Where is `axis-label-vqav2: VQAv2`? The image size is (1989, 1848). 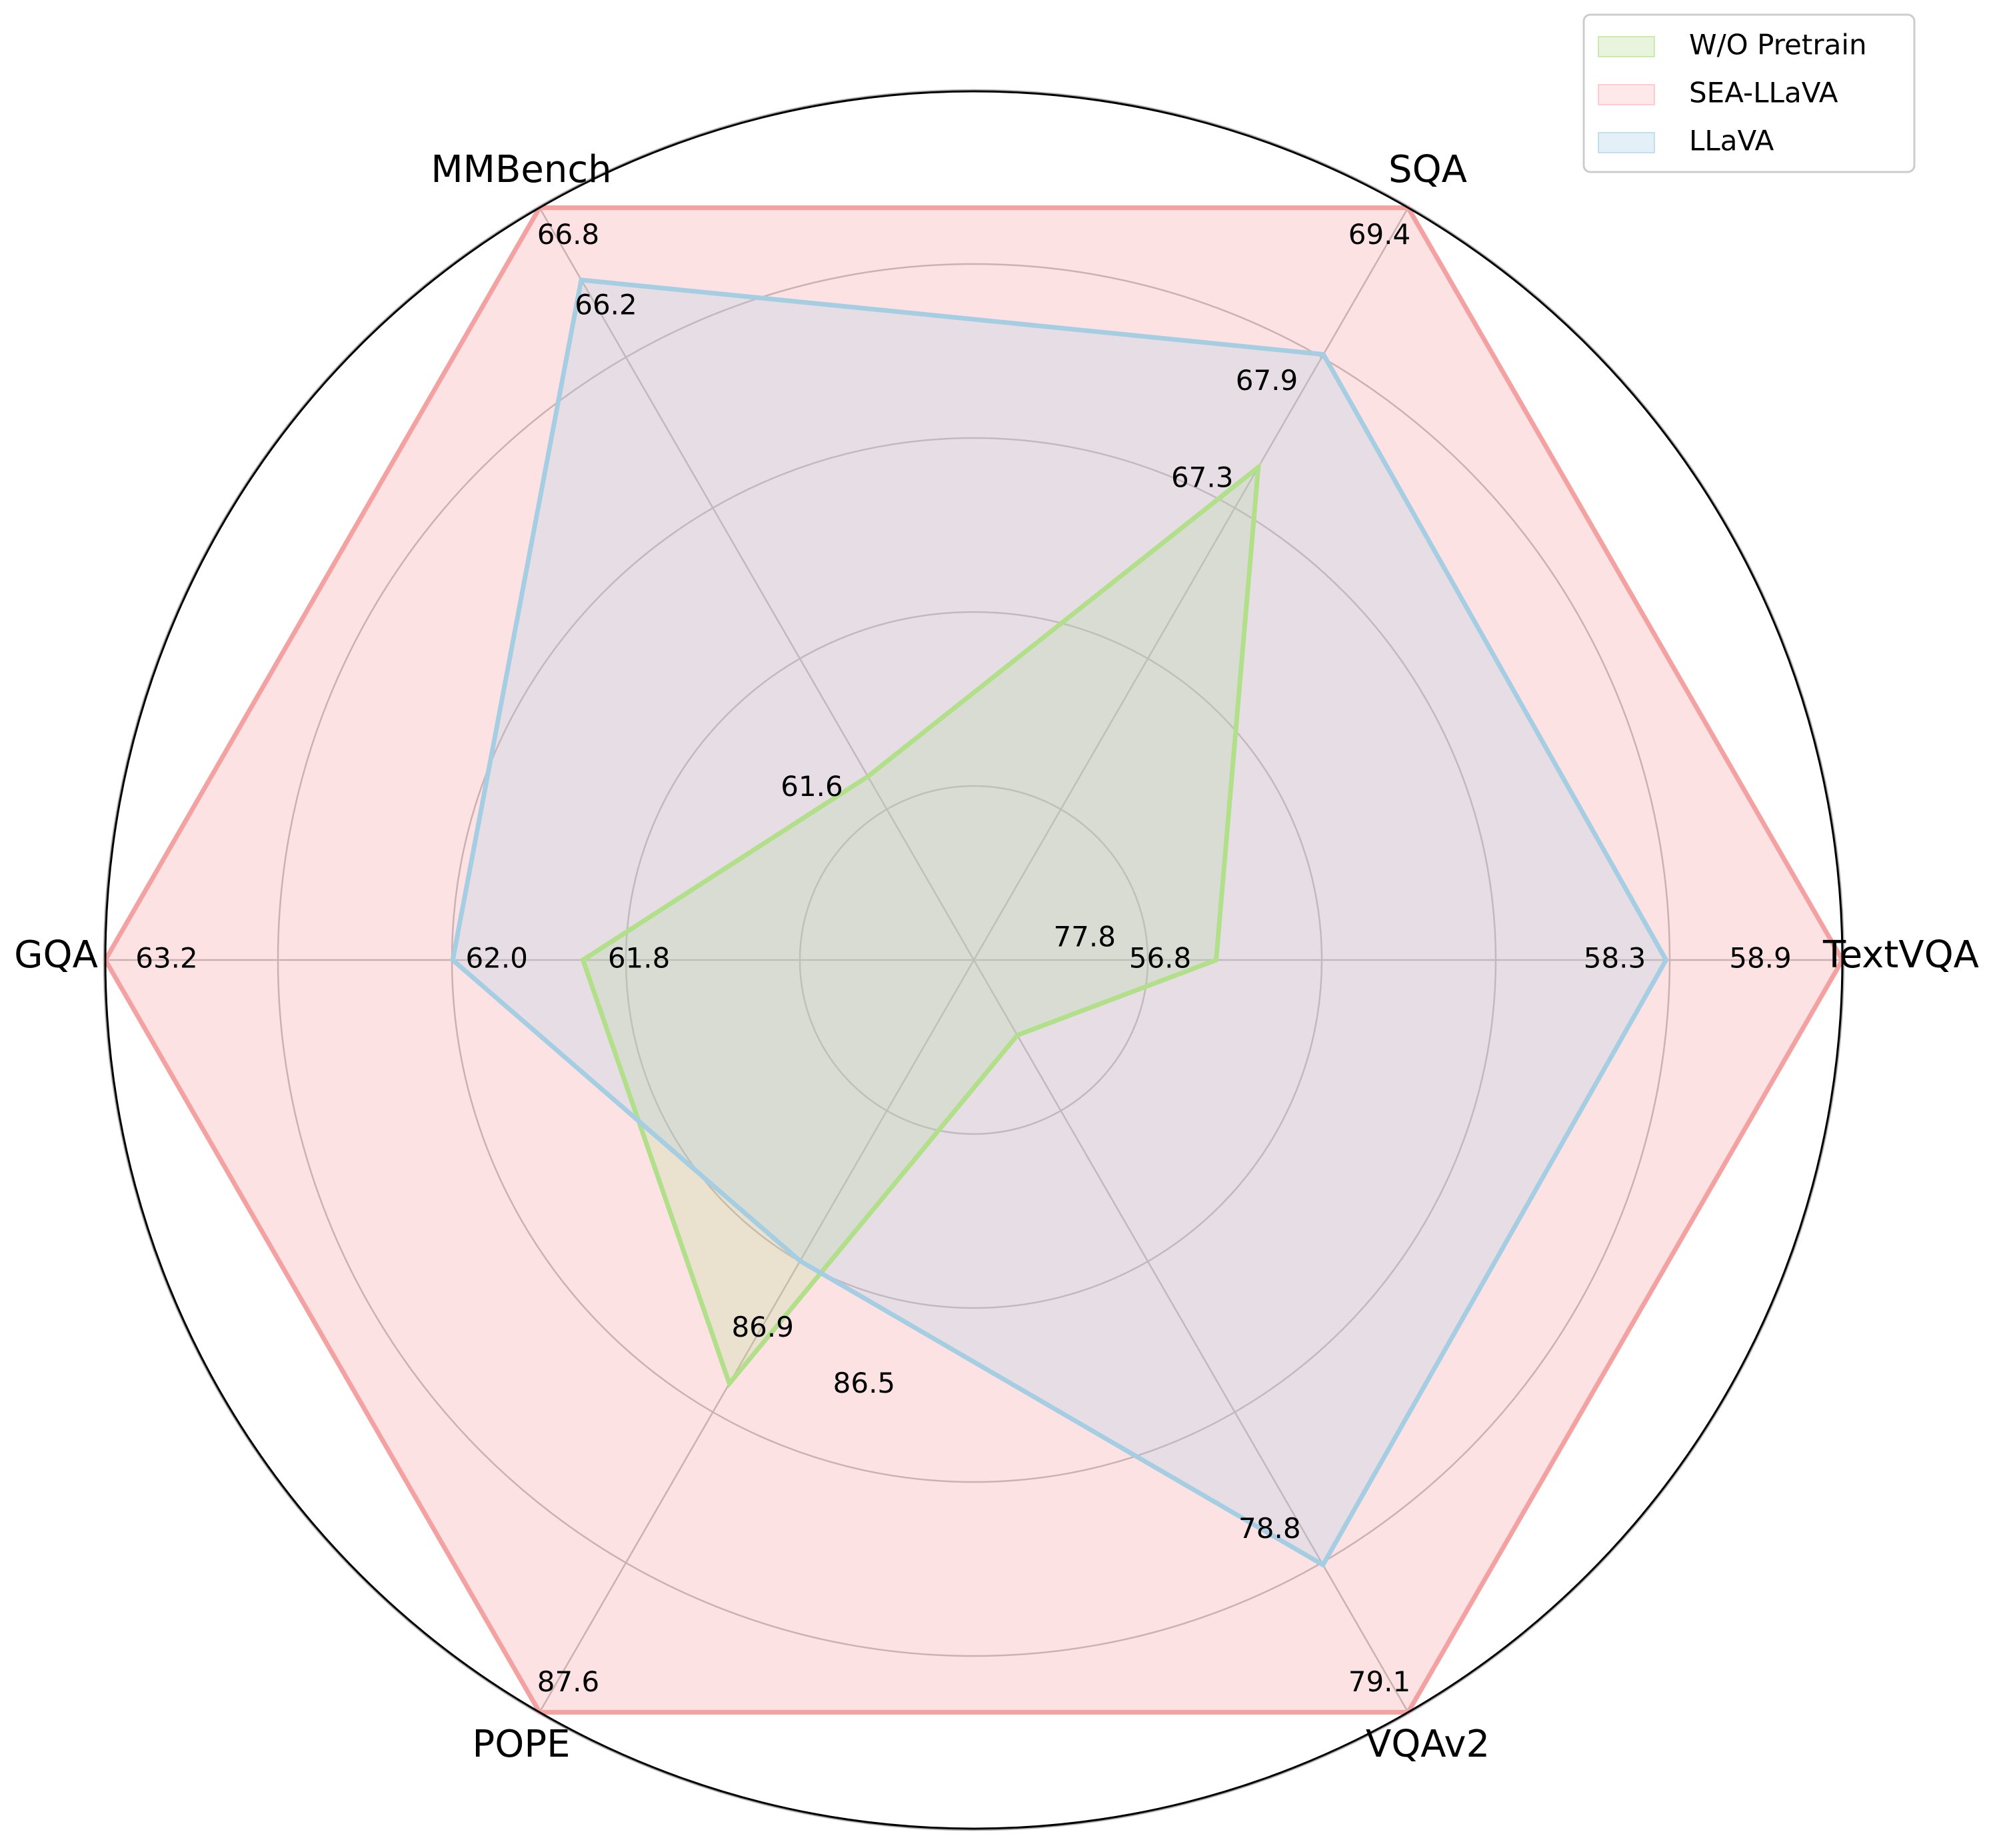 axis-label-vqav2: VQAv2 is located at coordinates (1428, 1744).